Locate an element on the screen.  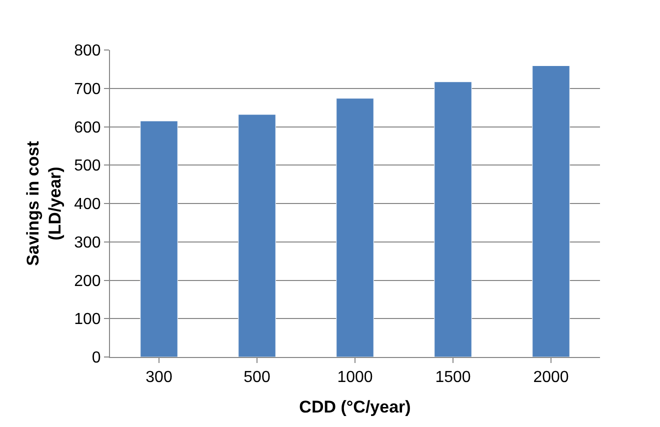
y-tick-label: 700 is located at coordinates (87, 89).